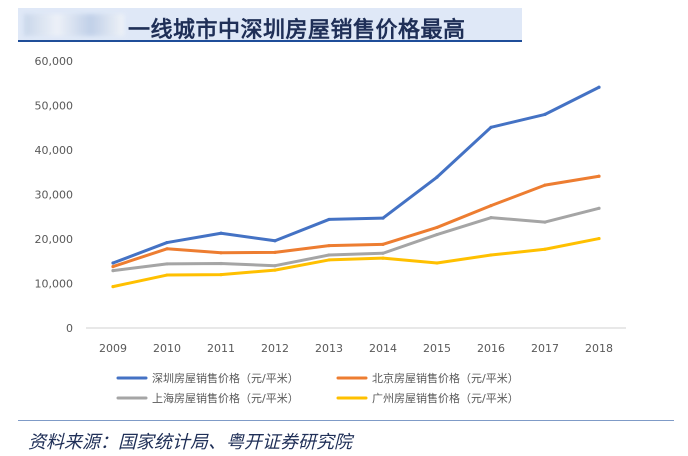 Image resolution: width=688 pixels, height=456 pixels. I want to click on x-tick-label: 2009, so click(113, 348).